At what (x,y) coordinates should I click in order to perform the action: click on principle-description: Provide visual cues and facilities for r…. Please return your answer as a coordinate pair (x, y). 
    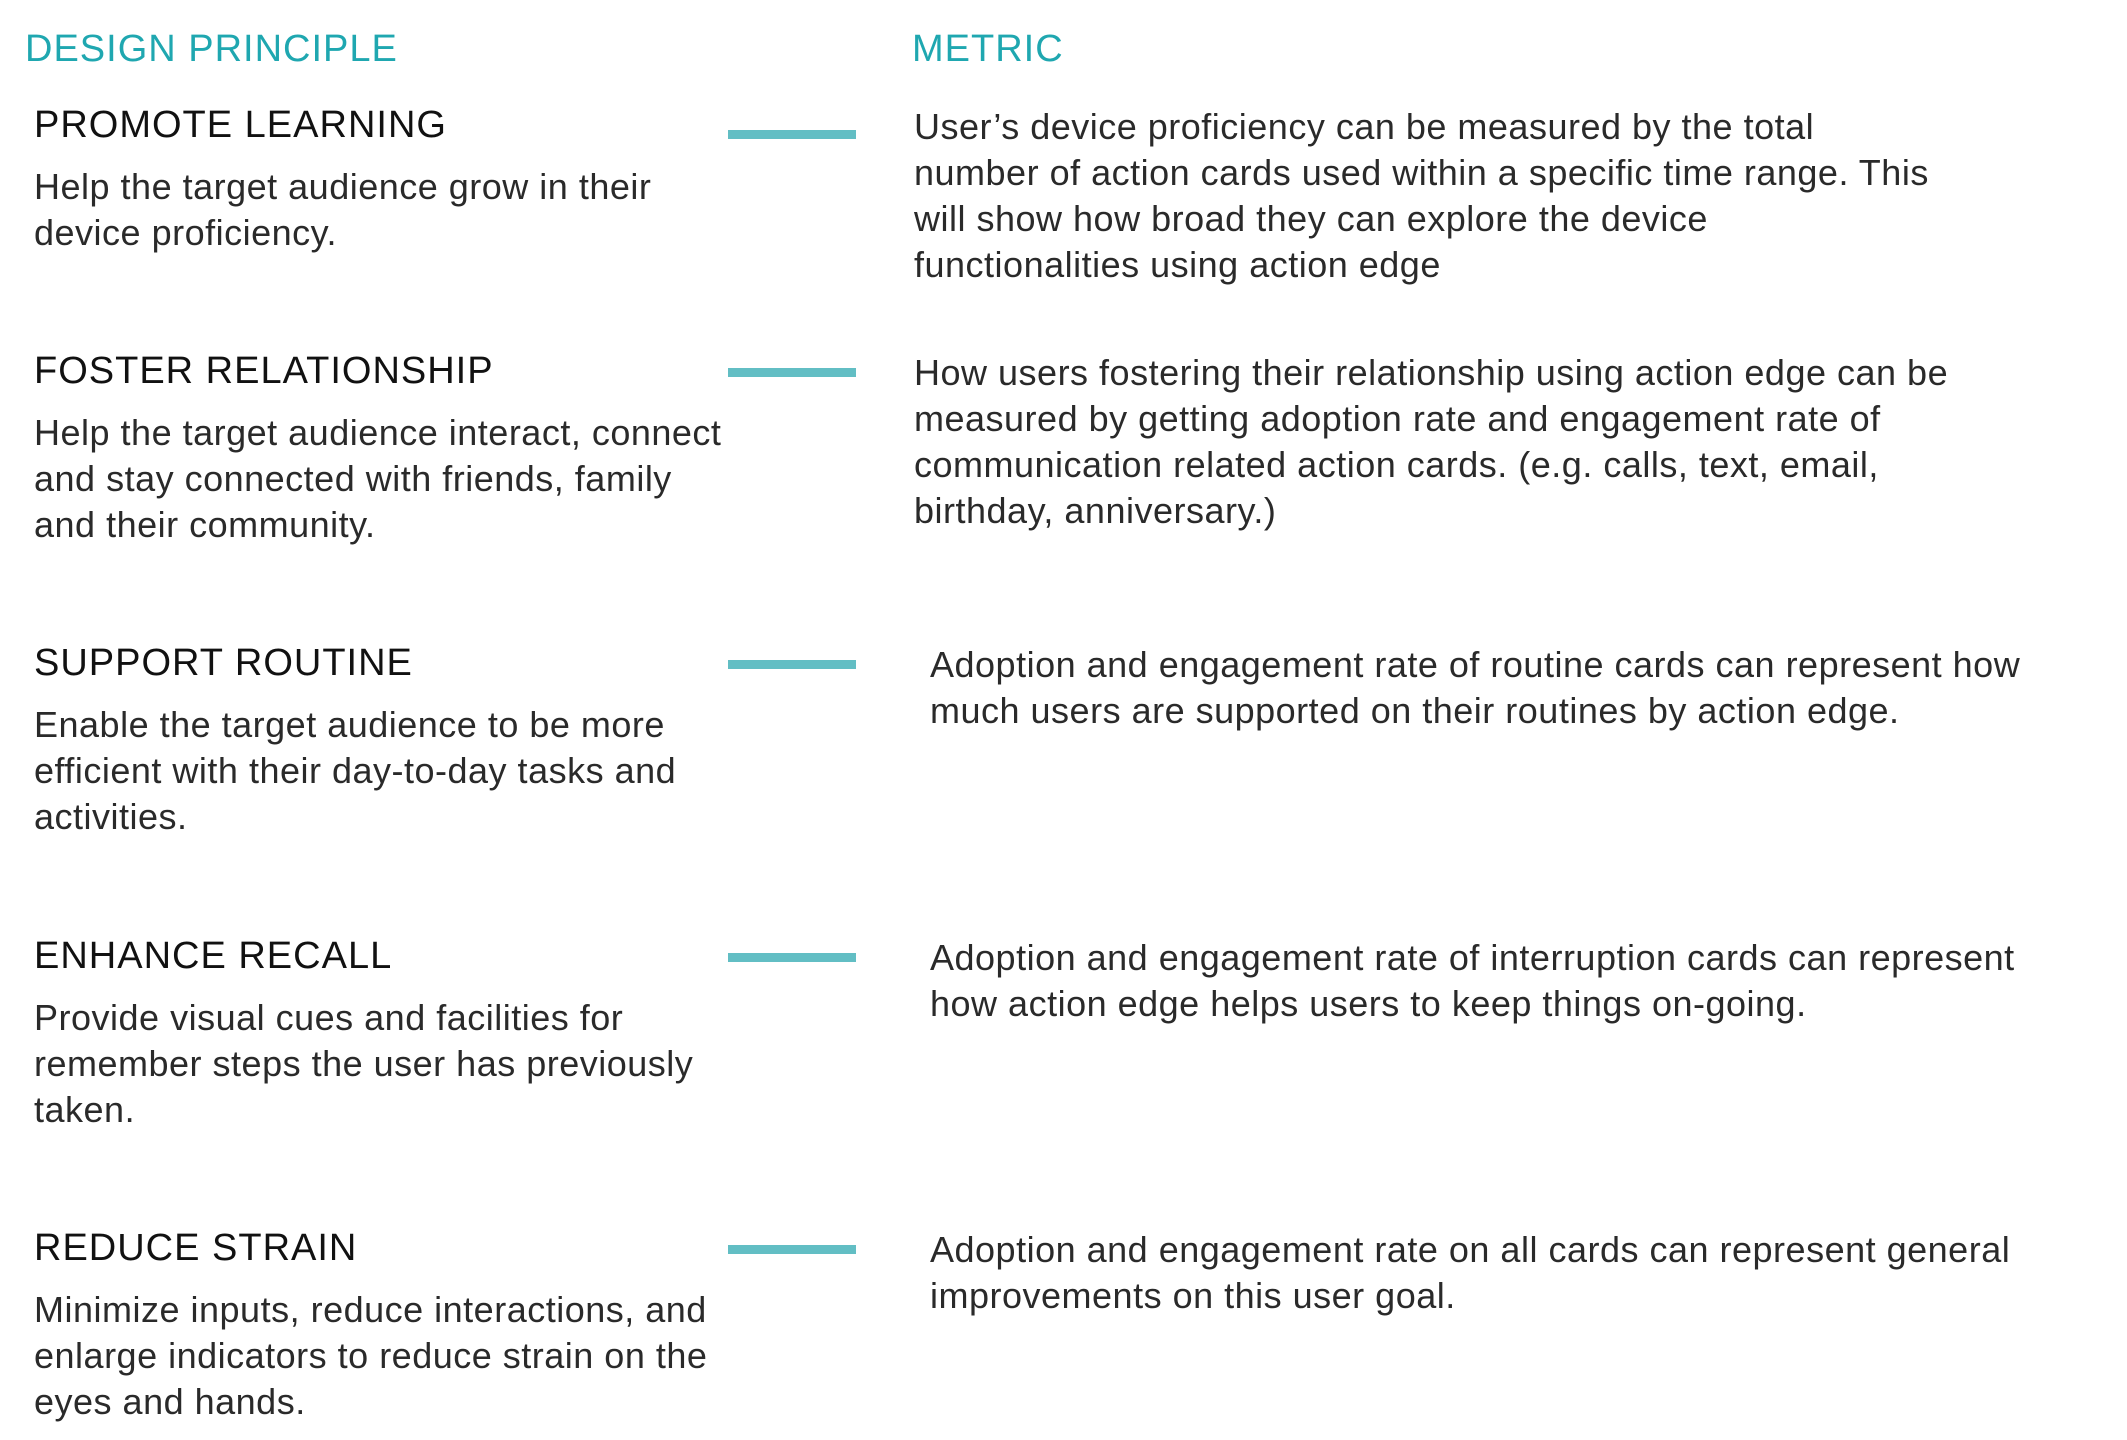
    Looking at the image, I should click on (364, 1063).